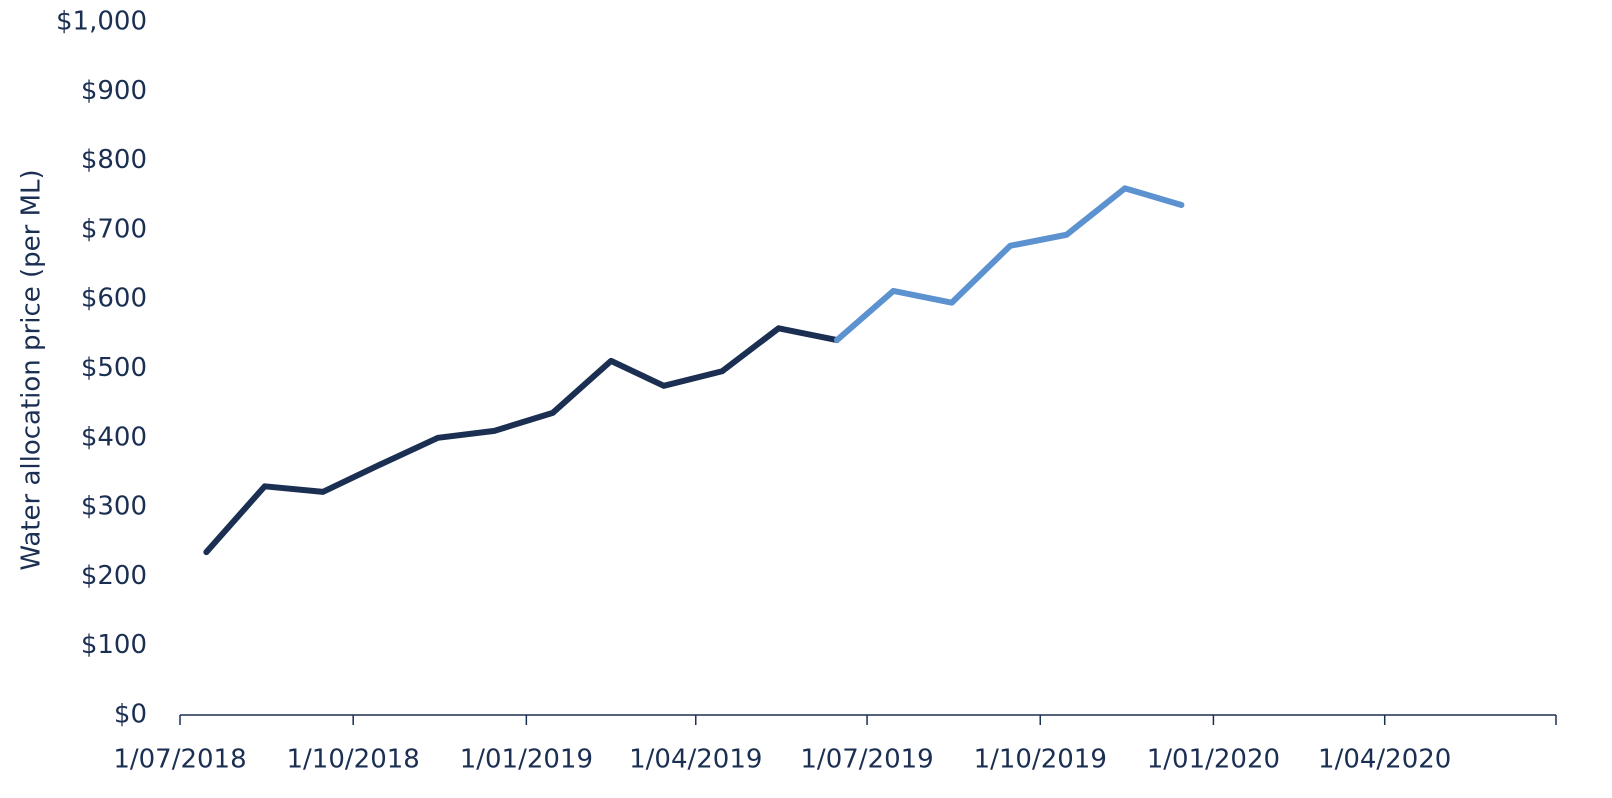  I want to click on x-tick-label: 1/04/2019, so click(695, 760).